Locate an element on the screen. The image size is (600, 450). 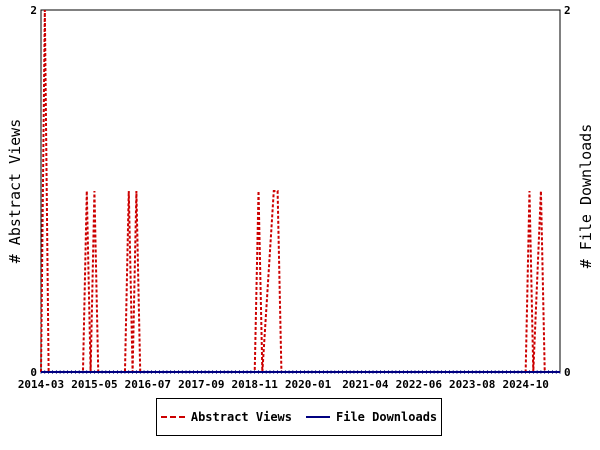
legend-item-file-downloads: File Downloads is located at coordinates (371, 417).